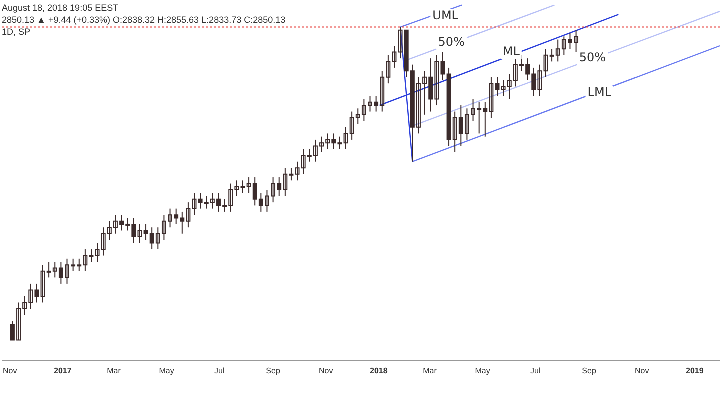 This screenshot has height=399, width=720. Describe the element at coordinates (600, 92) in the screenshot. I see `annotation: LML` at that location.